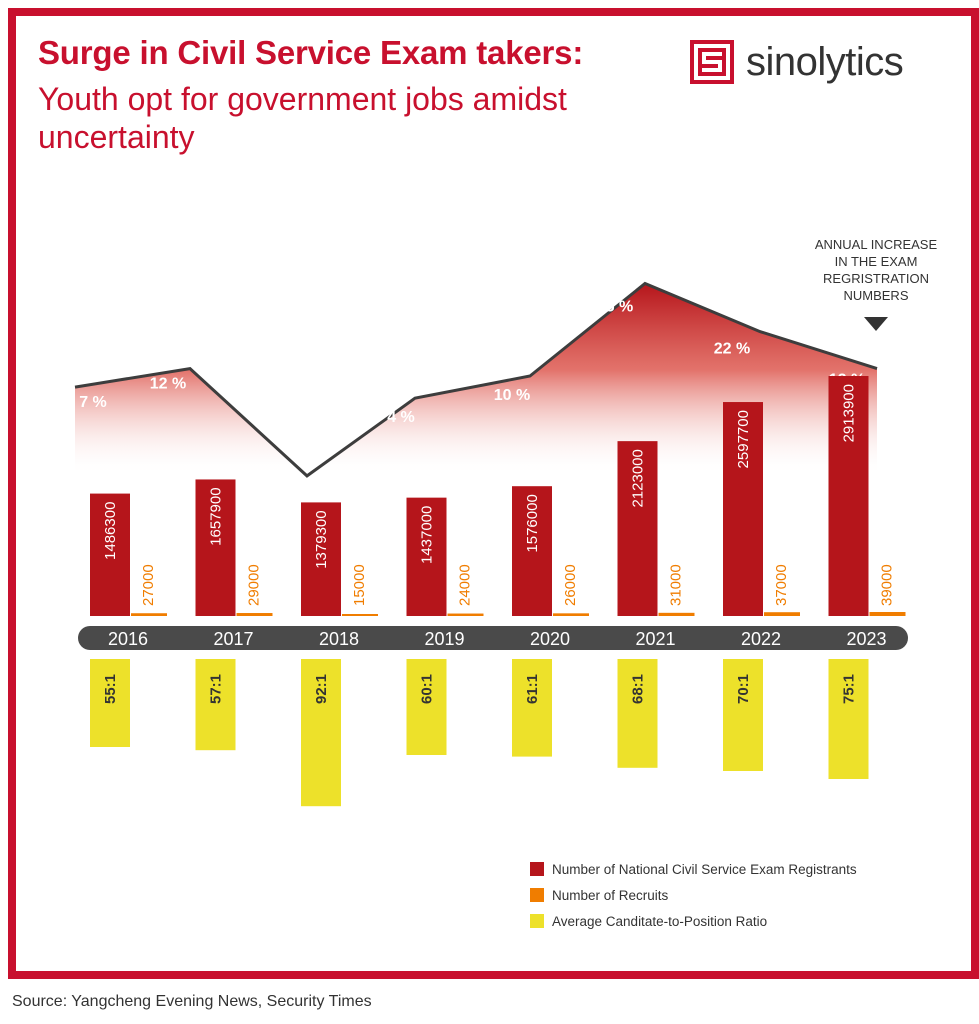  What do you see at coordinates (311, 52) in the screenshot?
I see `chart-title: Surge in Civil Service Exam takers:` at bounding box center [311, 52].